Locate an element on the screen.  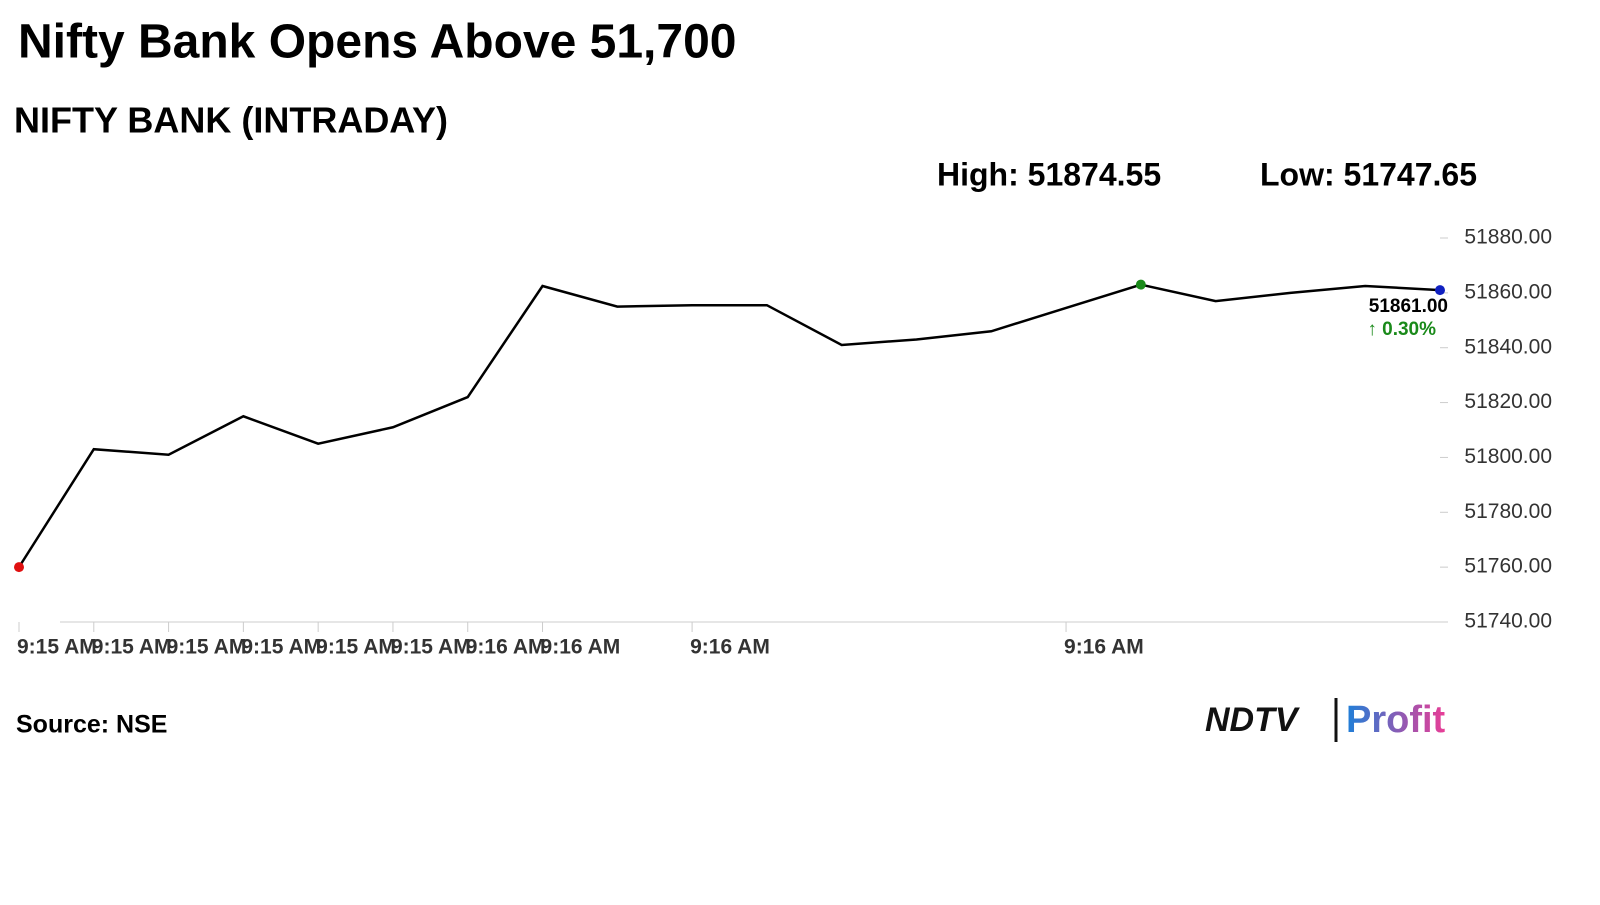
chart-title: Nifty Bank Opens Above 51,700 is located at coordinates (377, 42).